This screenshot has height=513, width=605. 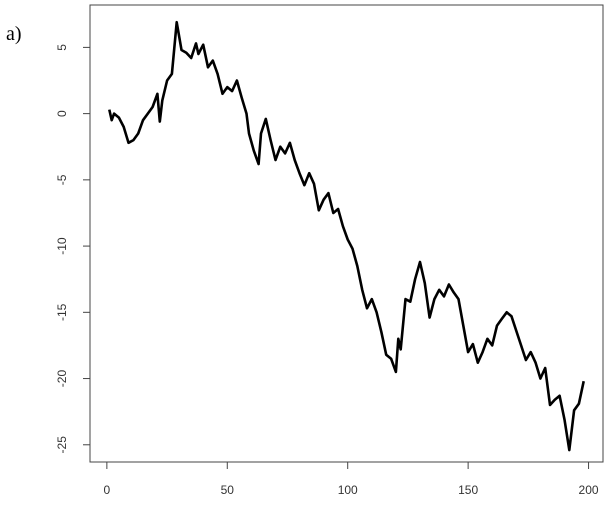 What do you see at coordinates (348, 490) in the screenshot?
I see `x-tick-label: 100` at bounding box center [348, 490].